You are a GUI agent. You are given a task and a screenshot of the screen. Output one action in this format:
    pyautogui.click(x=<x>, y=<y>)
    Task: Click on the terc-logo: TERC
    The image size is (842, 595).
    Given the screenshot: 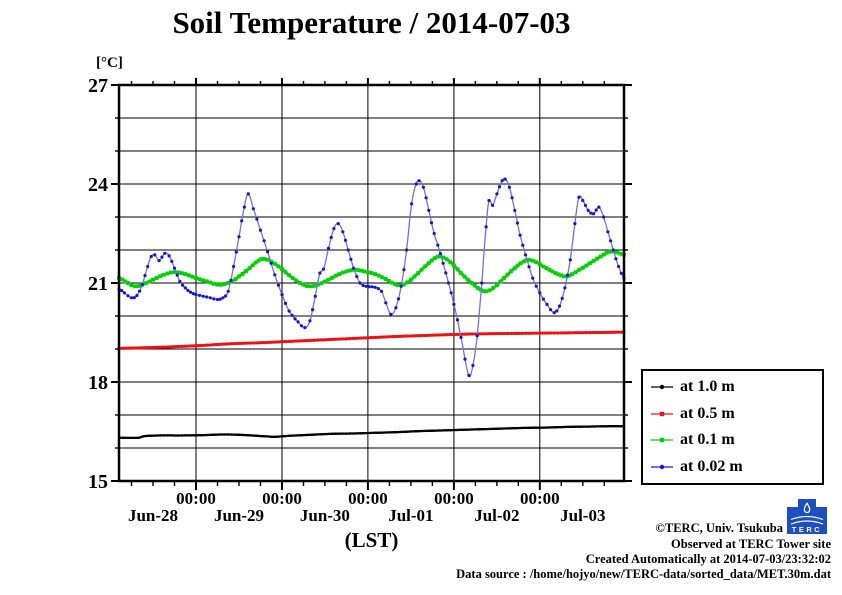 What is the action you would take?
    pyautogui.click(x=807, y=516)
    